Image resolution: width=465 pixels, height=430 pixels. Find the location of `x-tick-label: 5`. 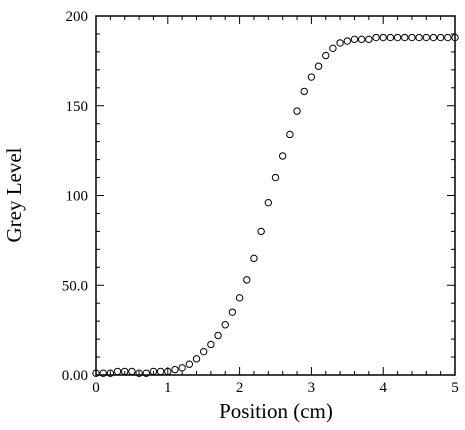

x-tick-label: 5 is located at coordinates (455, 388).